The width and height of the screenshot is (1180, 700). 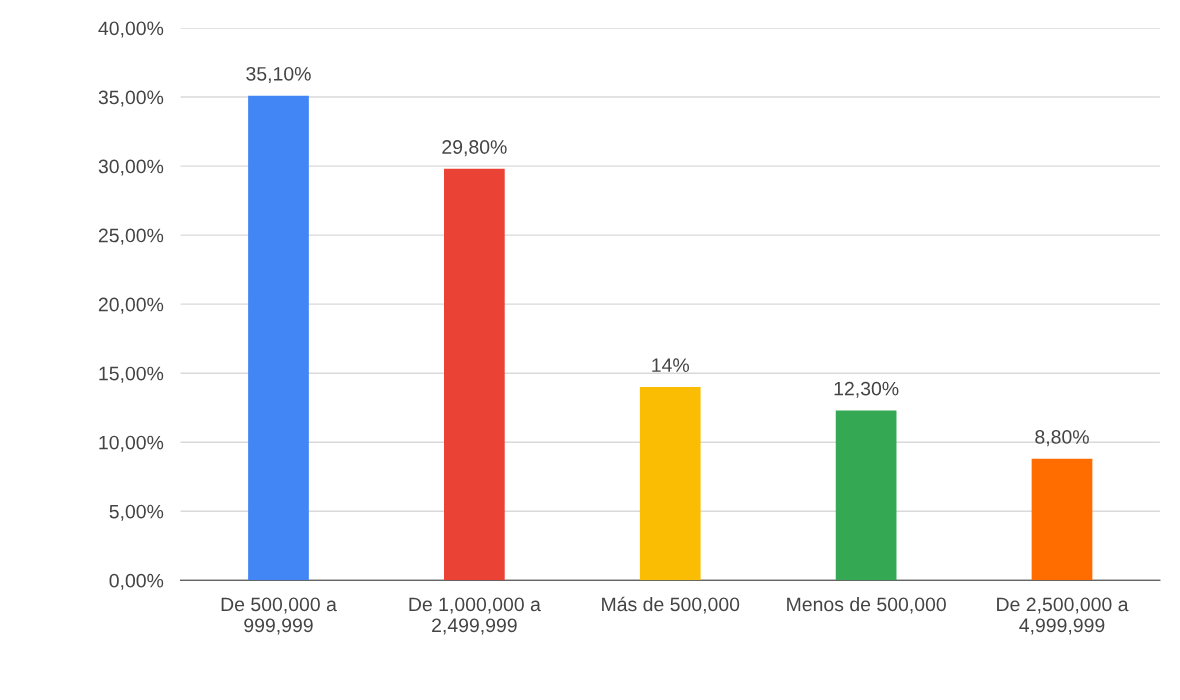 What do you see at coordinates (866, 389) in the screenshot?
I see `data-label: 12,30%` at bounding box center [866, 389].